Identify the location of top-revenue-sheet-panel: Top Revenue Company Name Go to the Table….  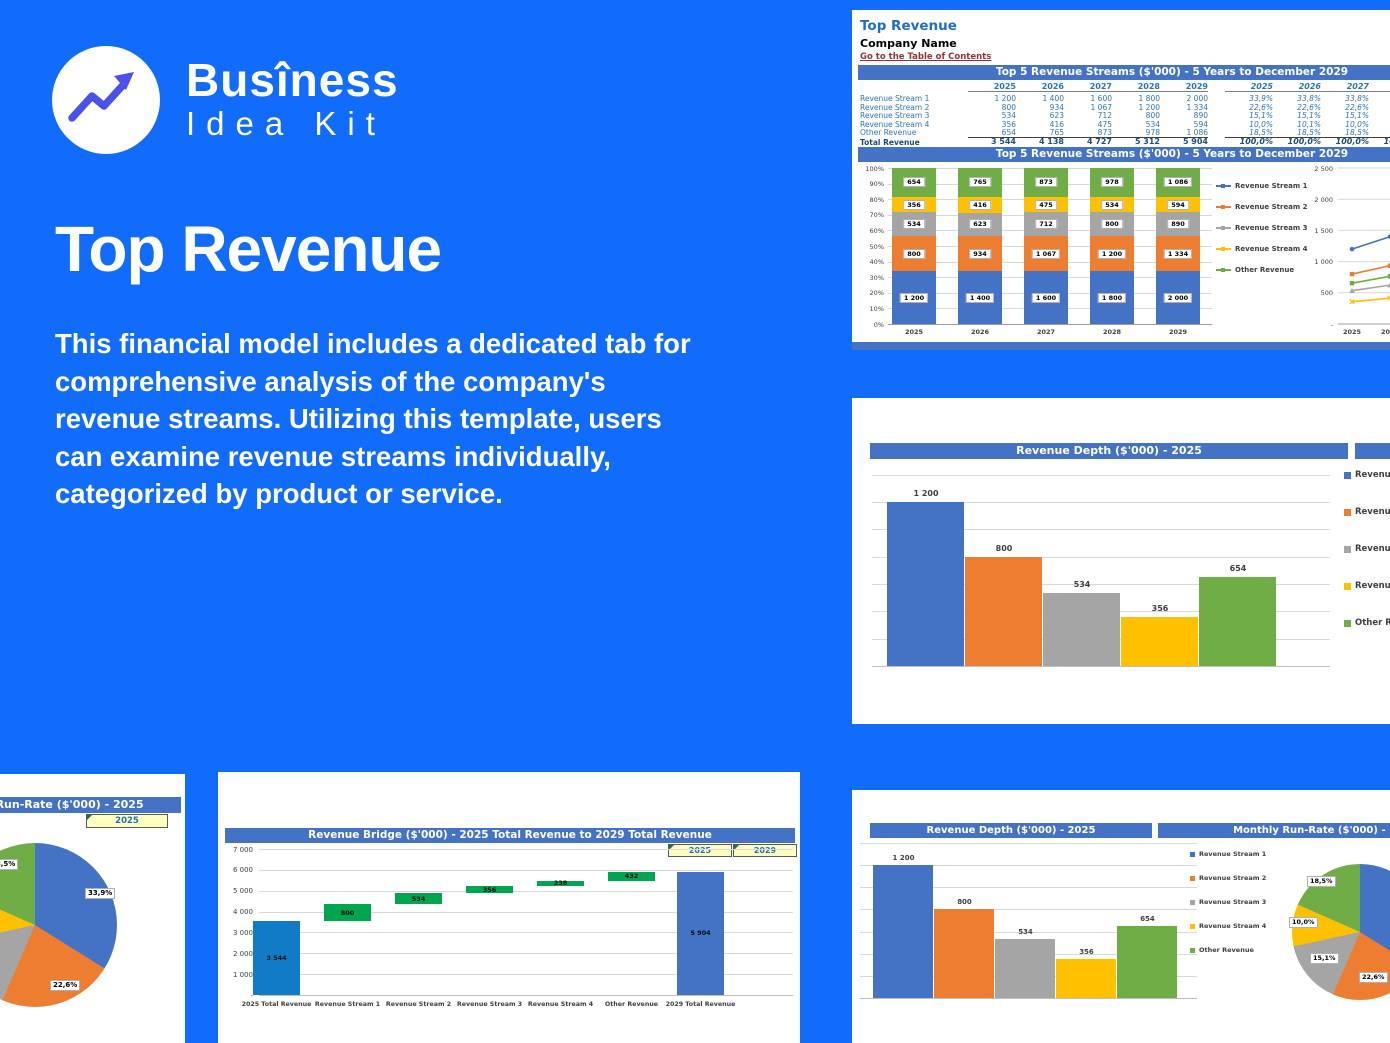
(1121, 180).